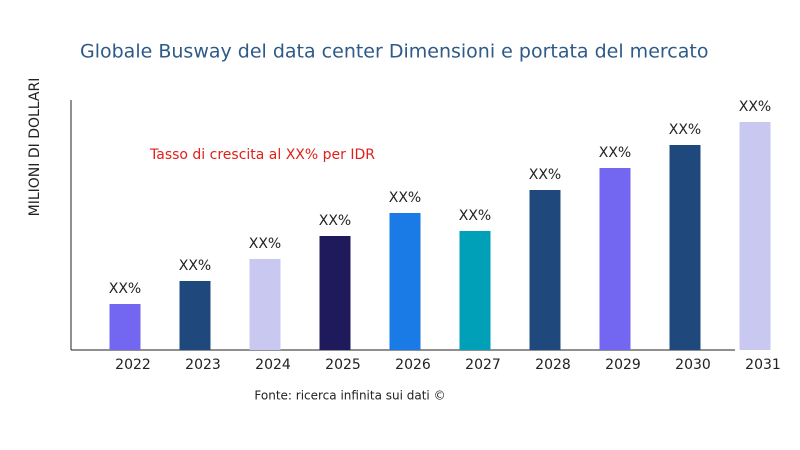 This screenshot has height=450, width=800. I want to click on x-tick-label: 2031, so click(763, 365).